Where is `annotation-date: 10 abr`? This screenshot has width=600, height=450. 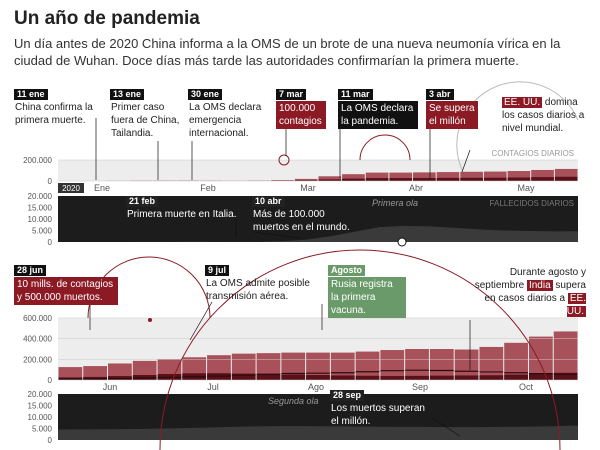
annotation-date: 10 abr is located at coordinates (268, 201).